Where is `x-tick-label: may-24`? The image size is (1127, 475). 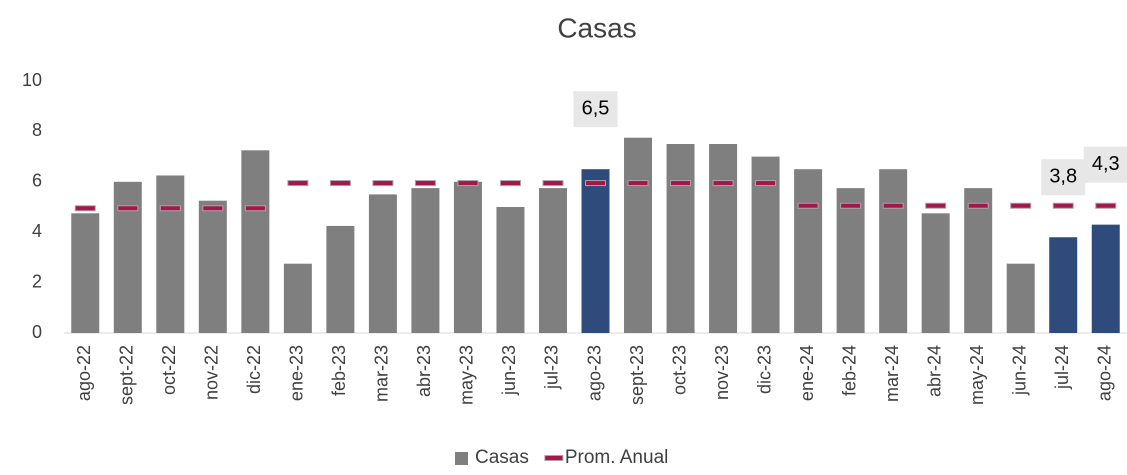
x-tick-label: may-24 is located at coordinates (977, 375).